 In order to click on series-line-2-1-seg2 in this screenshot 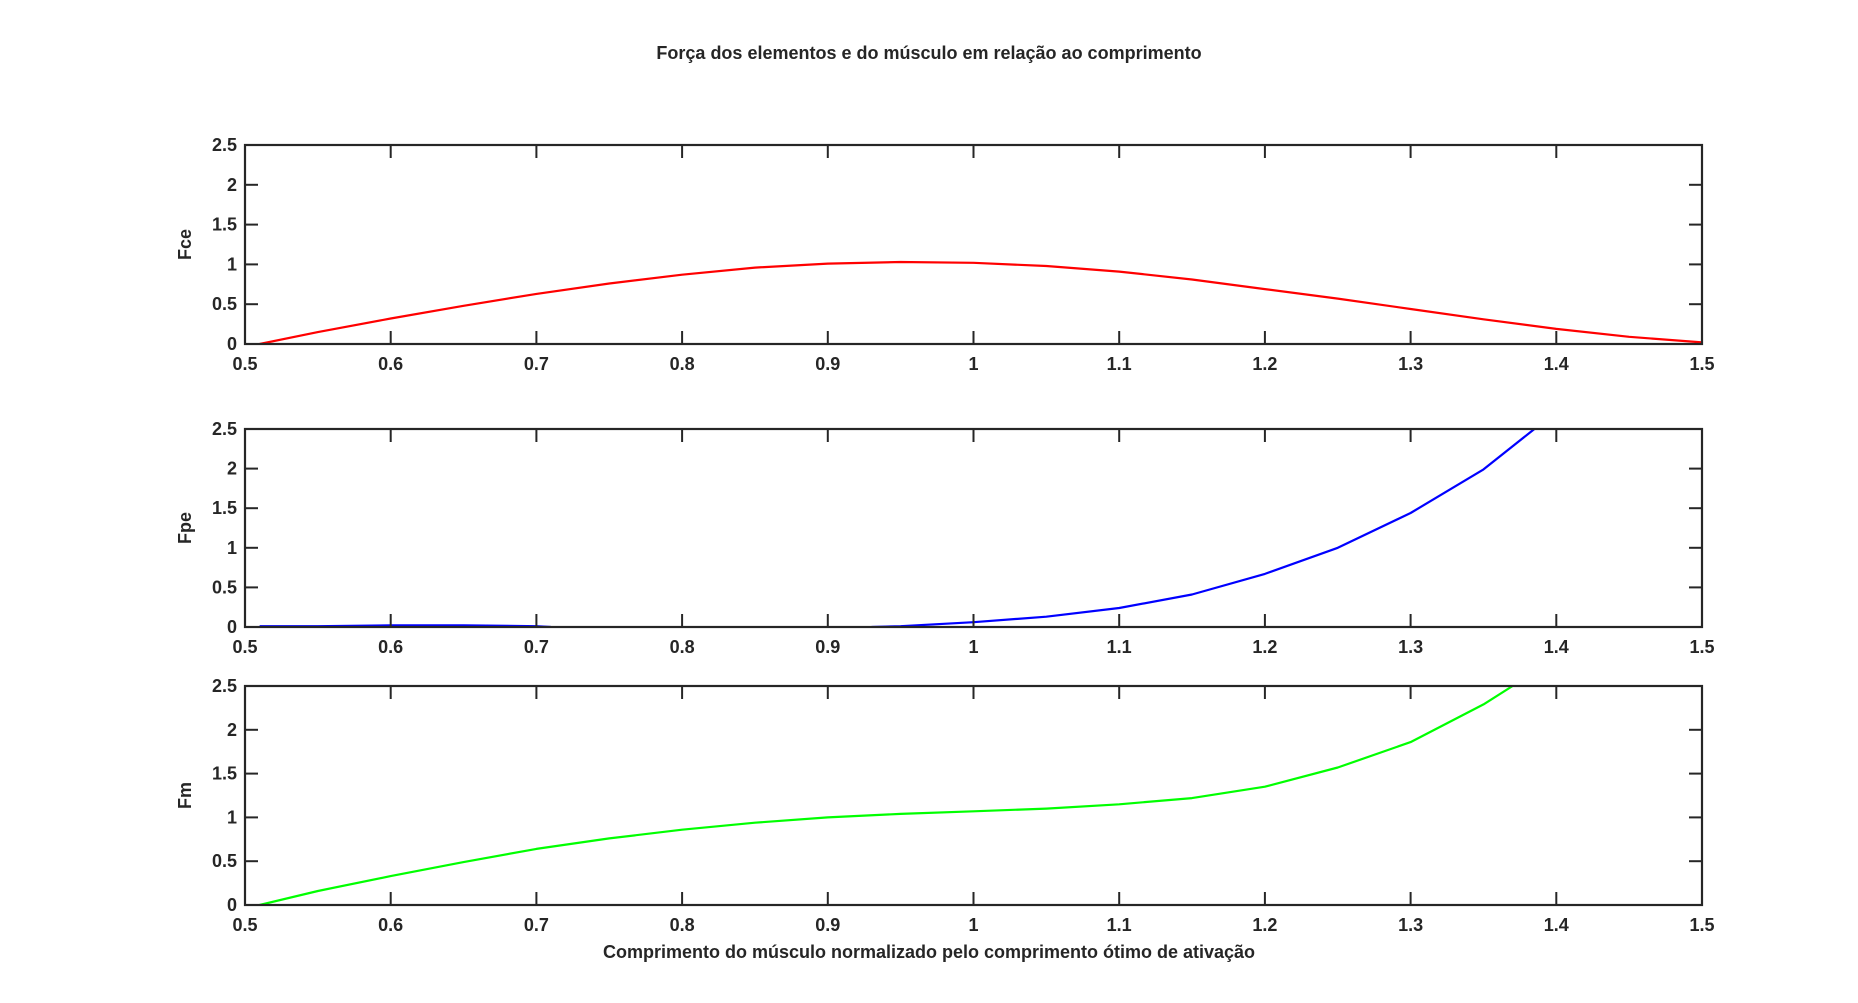, I will do `click(1203, 528)`.